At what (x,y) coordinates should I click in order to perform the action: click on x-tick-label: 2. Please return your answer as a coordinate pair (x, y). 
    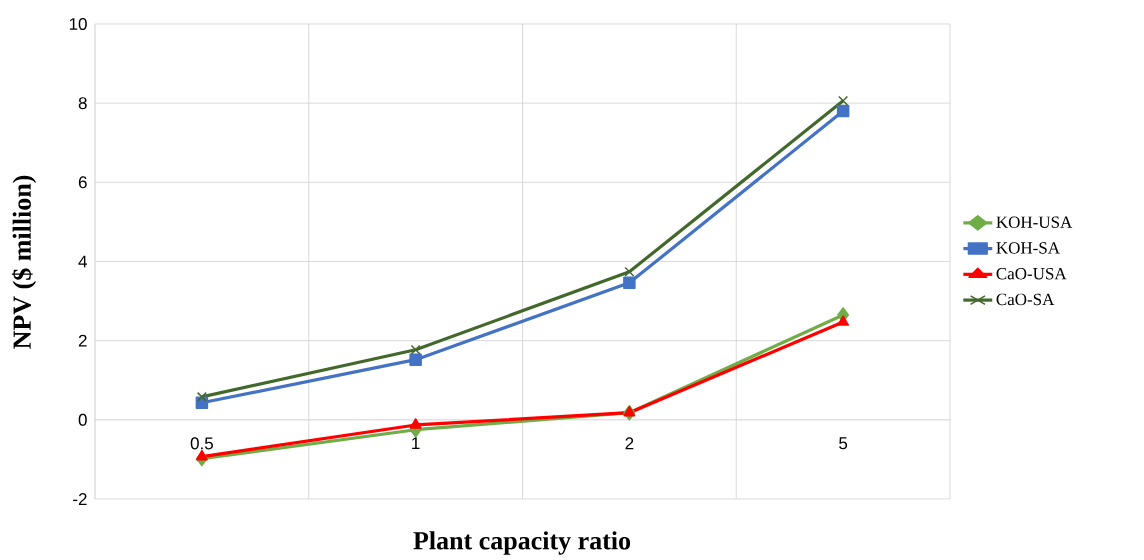
    Looking at the image, I should click on (629, 443).